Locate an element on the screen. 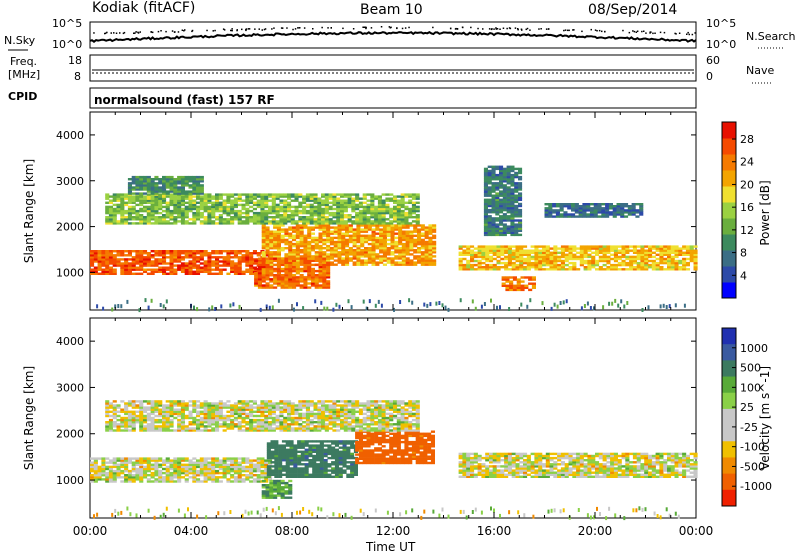 Image resolution: width=800 pixels, height=554 pixels. date-title: 08/Sep/2014 is located at coordinates (632, 10).